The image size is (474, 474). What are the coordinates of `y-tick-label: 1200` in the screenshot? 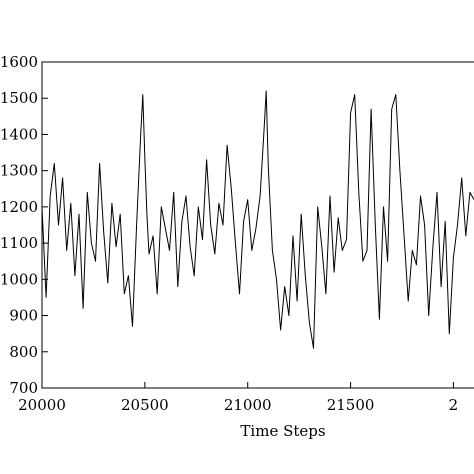 It's located at (19, 207).